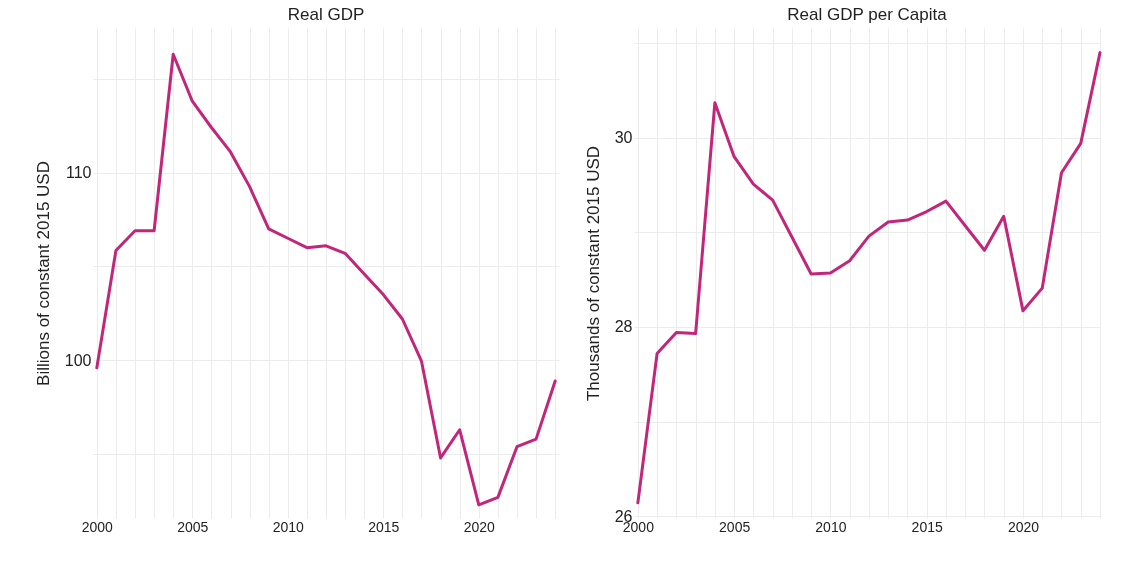 The image size is (1138, 564). What do you see at coordinates (593, 273) in the screenshot?
I see `y-axis-title: Thousands of constant 2015 USD` at bounding box center [593, 273].